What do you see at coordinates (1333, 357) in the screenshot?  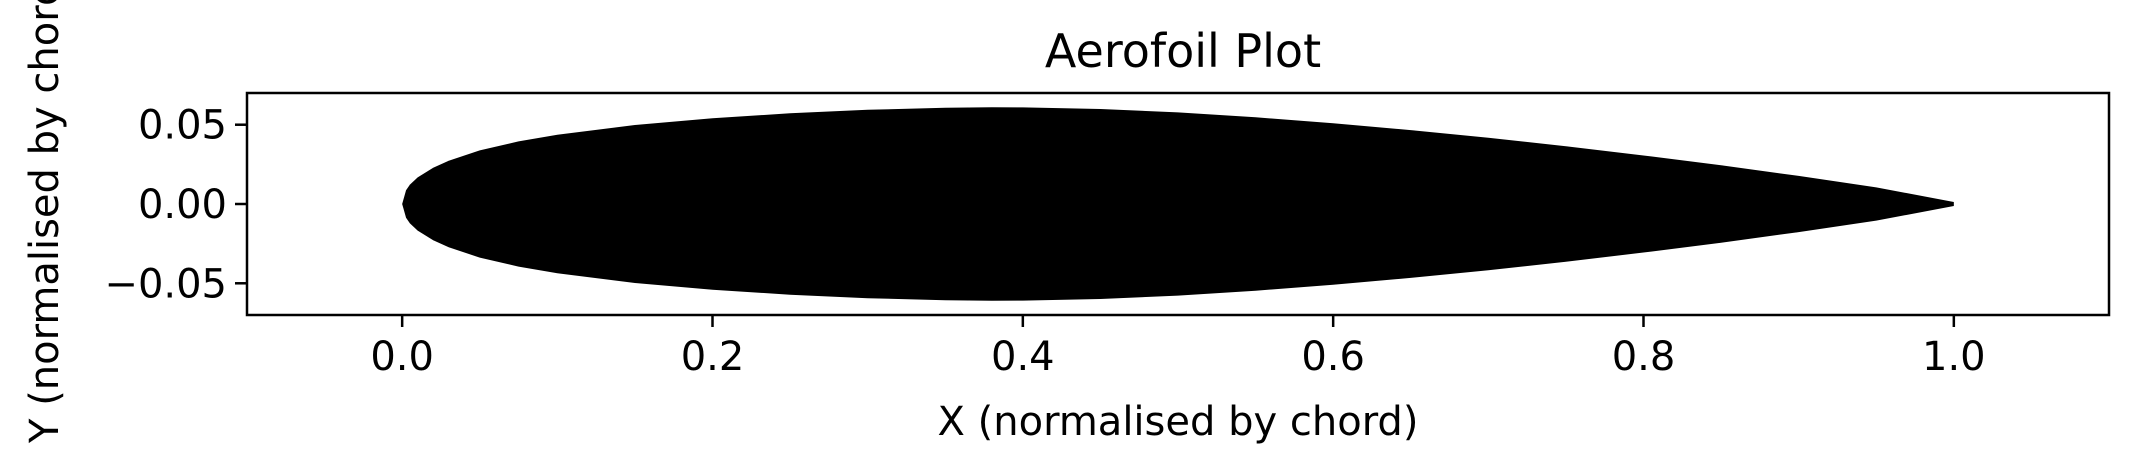 I see `x-tick-label: 0.6` at bounding box center [1333, 357].